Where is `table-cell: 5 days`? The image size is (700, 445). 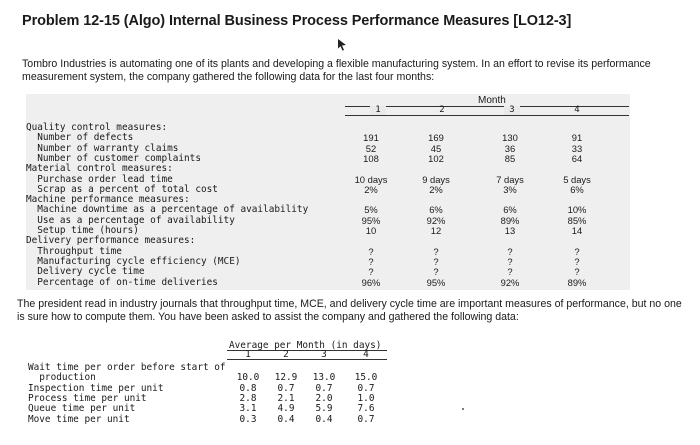
table-cell: 5 days is located at coordinates (577, 179).